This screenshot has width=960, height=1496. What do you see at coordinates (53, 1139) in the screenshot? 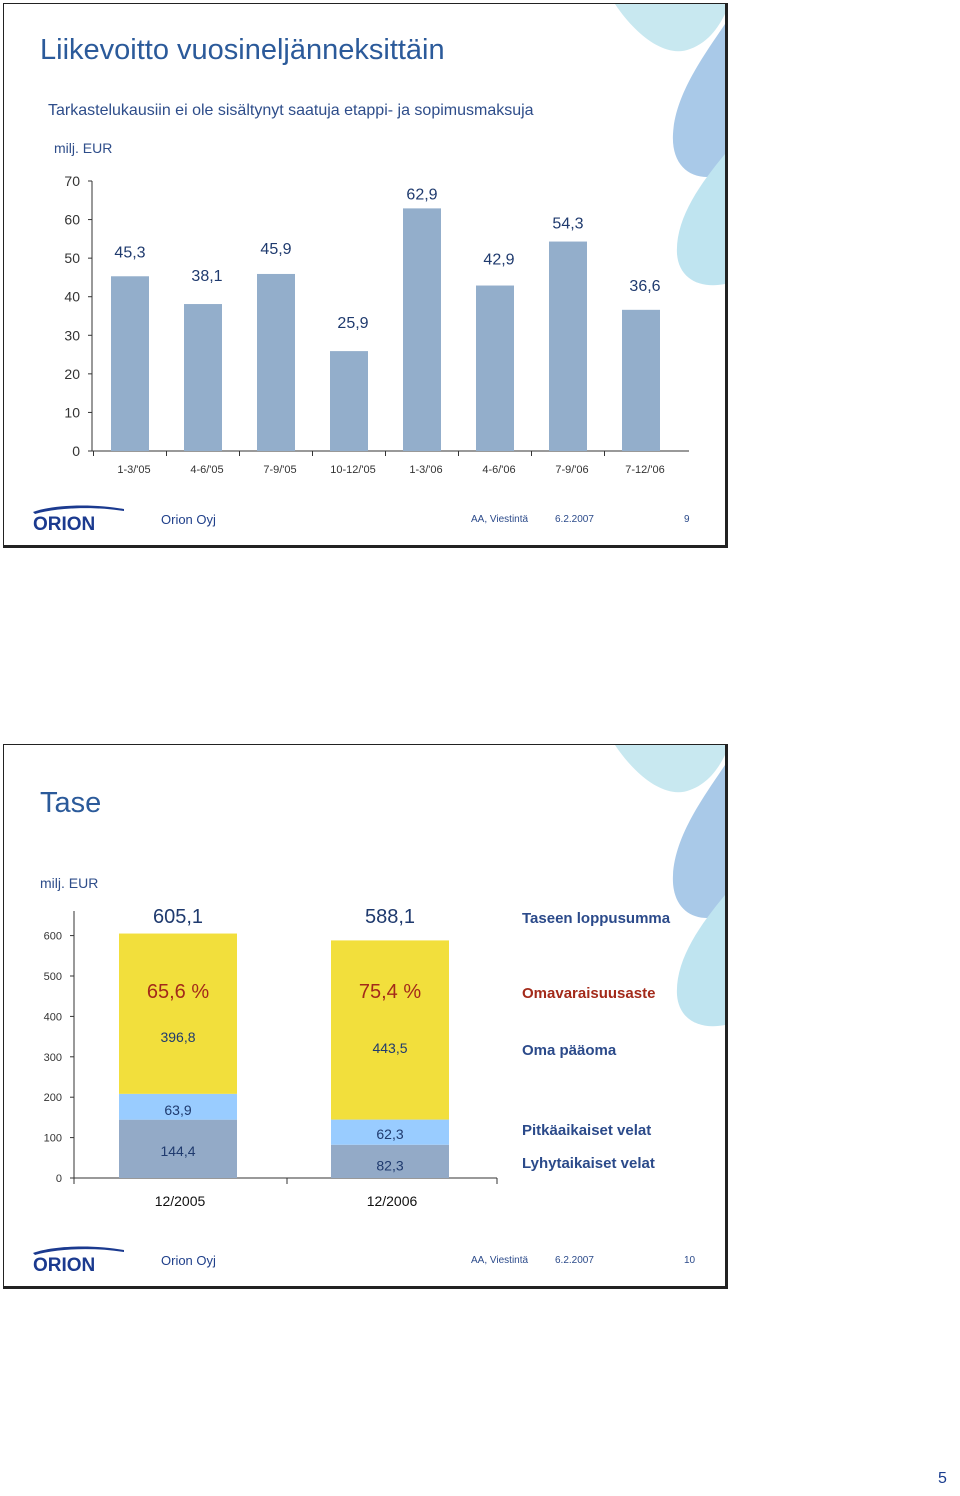
I see `y-tick-label: 100` at bounding box center [53, 1139].